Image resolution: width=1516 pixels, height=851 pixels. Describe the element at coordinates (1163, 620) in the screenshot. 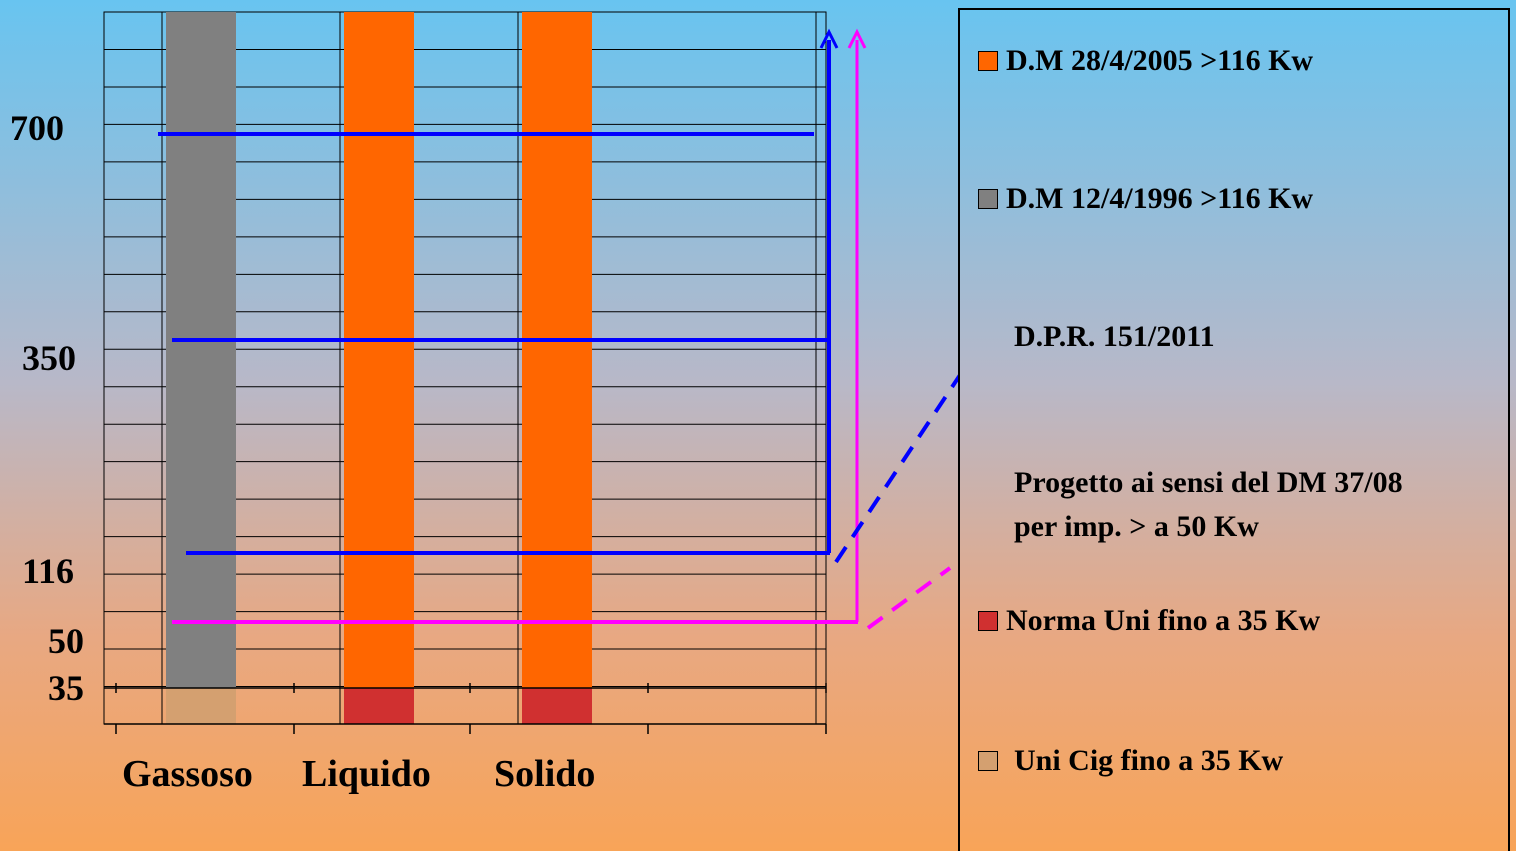

I see `legend-label: Norma Uni fino a 35 Kw` at that location.